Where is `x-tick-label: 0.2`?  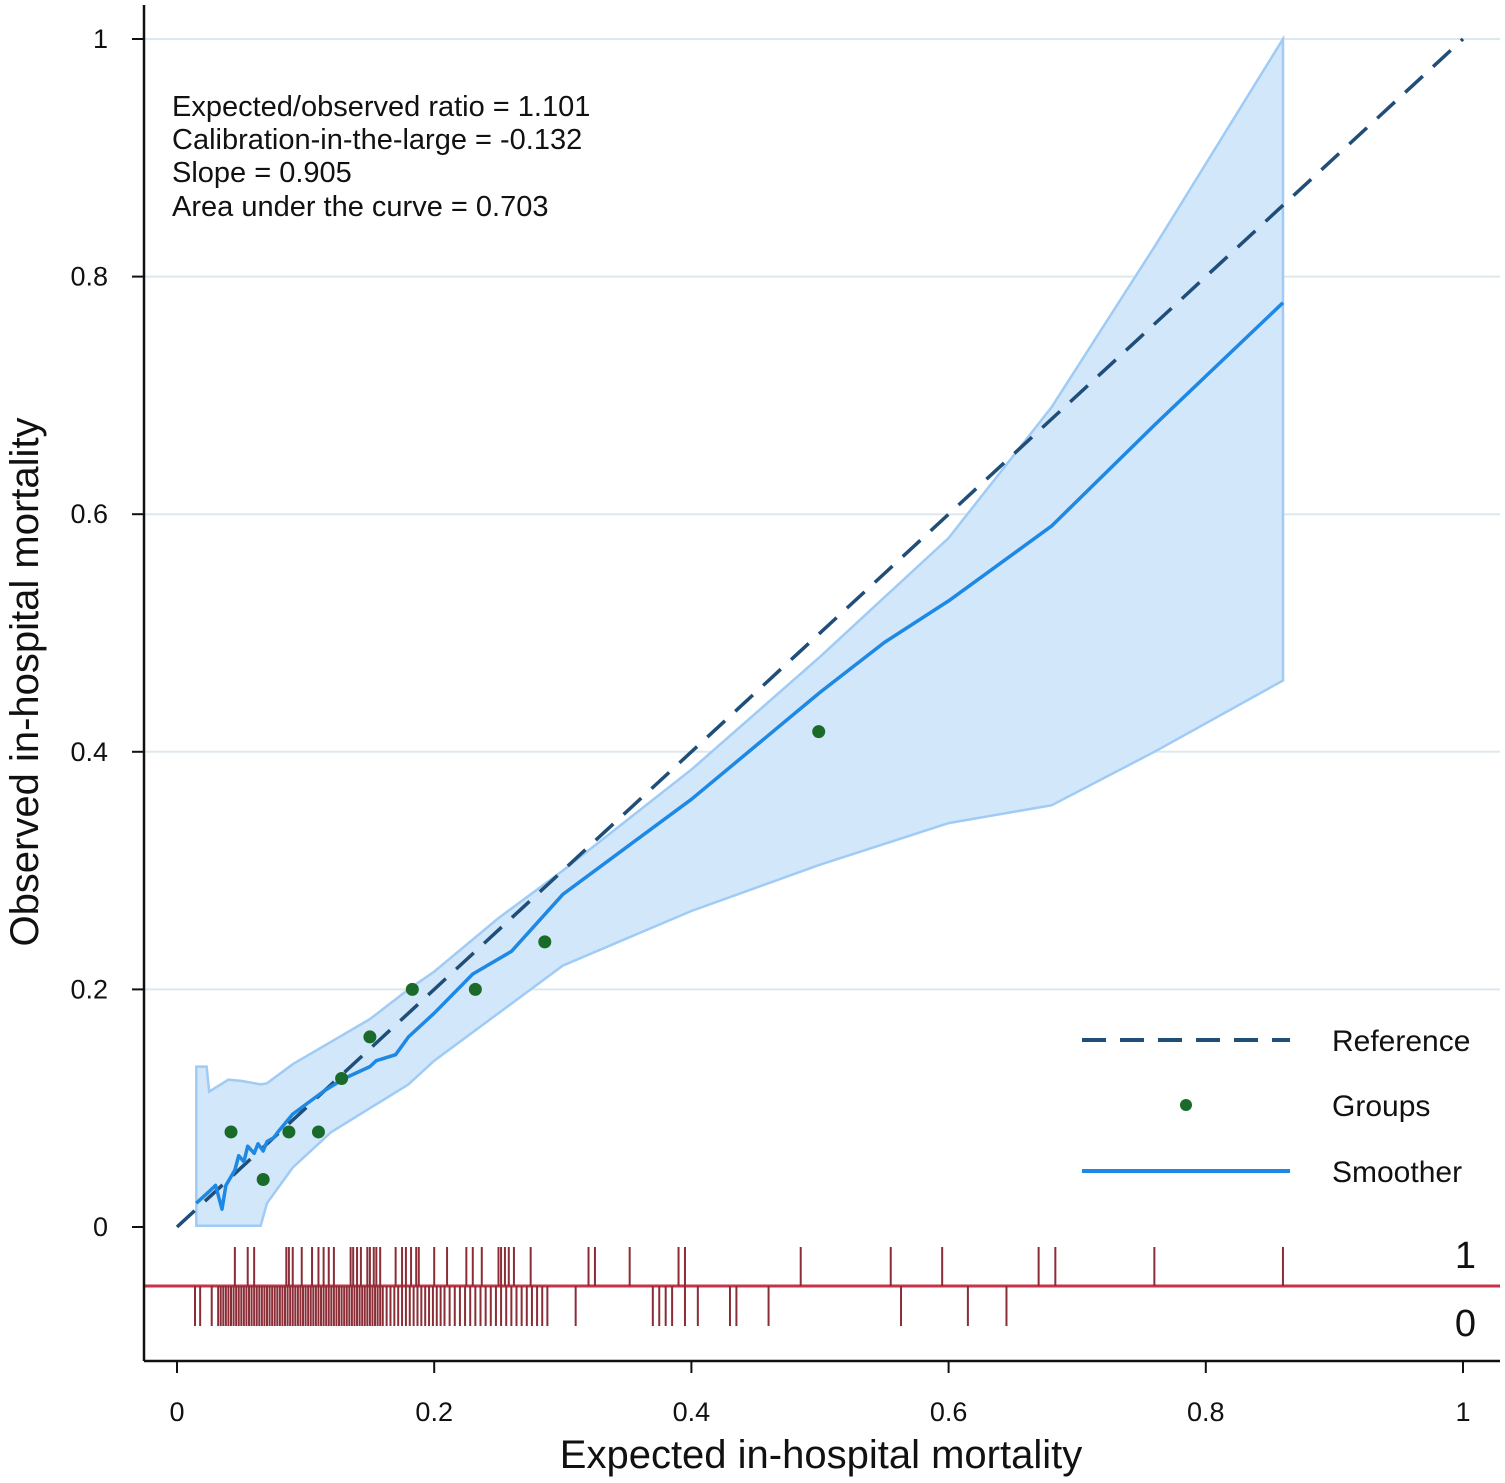
x-tick-label: 0.2 is located at coordinates (434, 1412).